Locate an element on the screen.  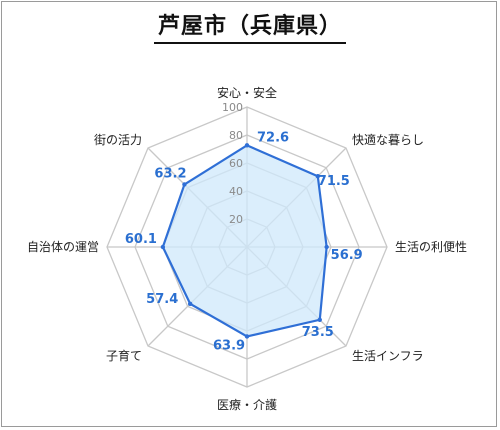
value-label-7: 60.1 is located at coordinates (141, 239).